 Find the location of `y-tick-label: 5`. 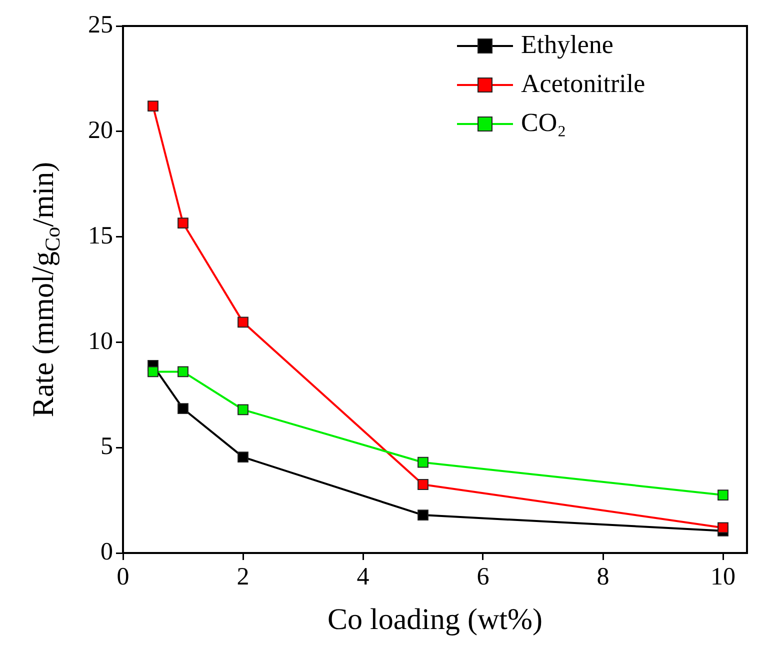

y-tick-label: 5 is located at coordinates (106, 446).